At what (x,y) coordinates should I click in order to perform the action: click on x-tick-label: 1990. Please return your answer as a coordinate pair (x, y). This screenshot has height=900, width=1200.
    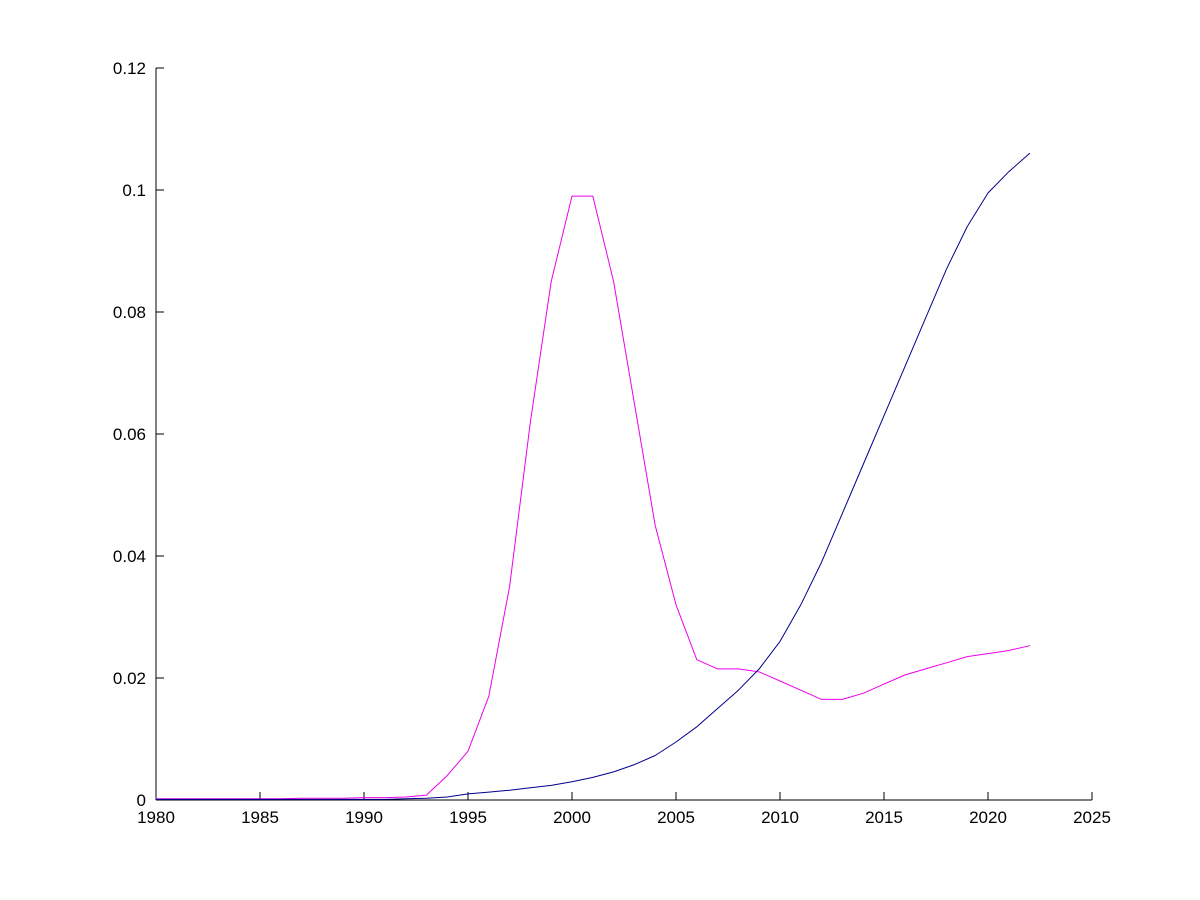
    Looking at the image, I should click on (364, 817).